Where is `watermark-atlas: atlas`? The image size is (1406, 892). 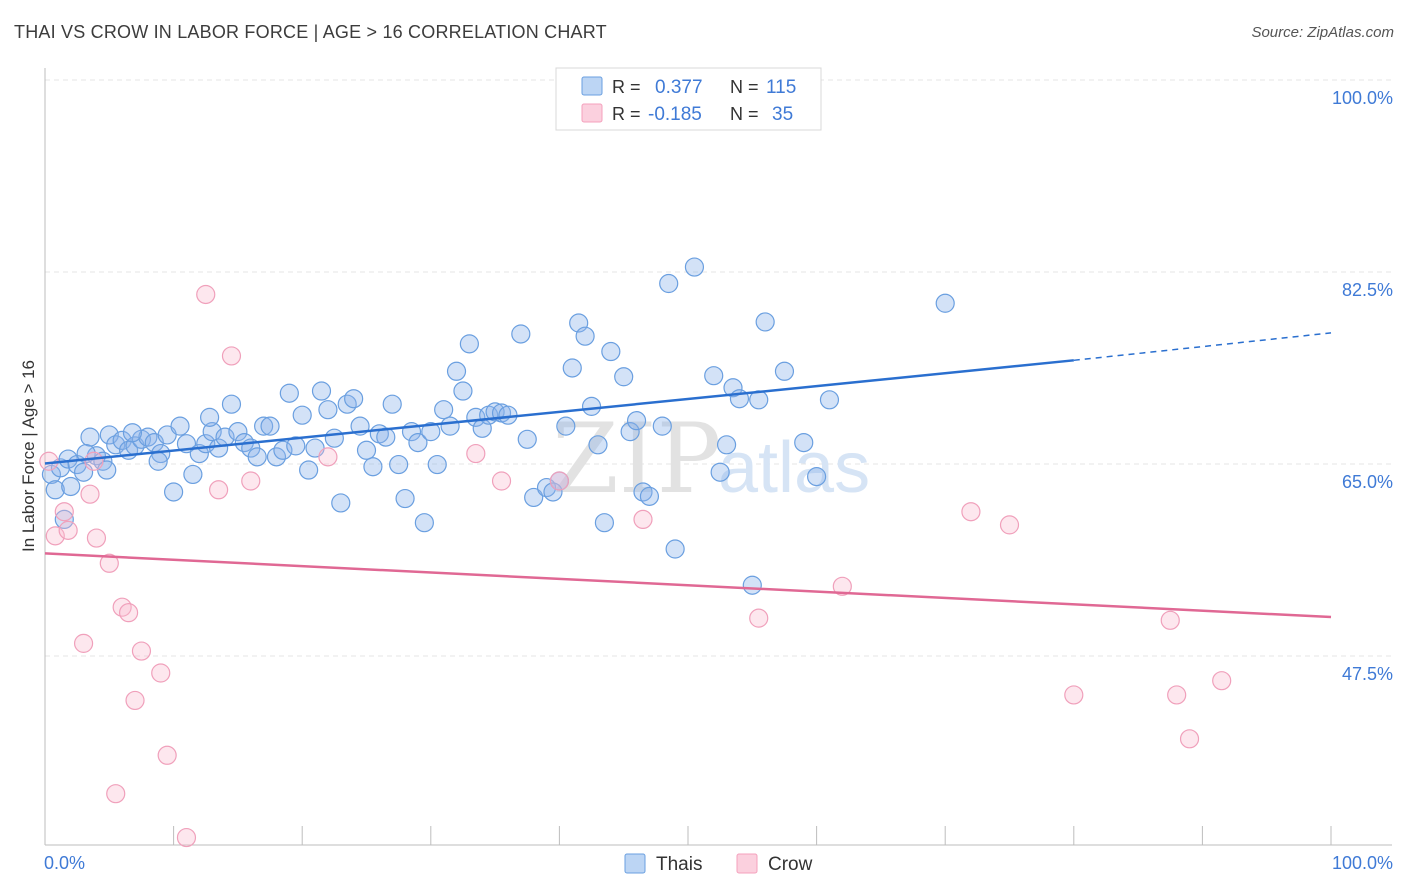 watermark-atlas: atlas is located at coordinates (794, 468).